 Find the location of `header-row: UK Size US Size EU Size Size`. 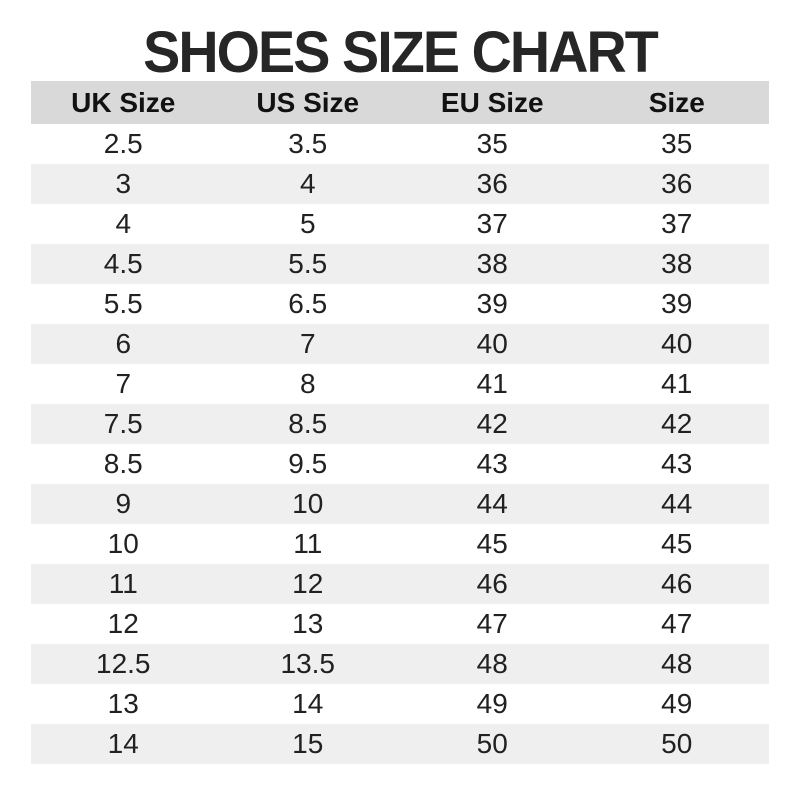

header-row: UK Size US Size EU Size Size is located at coordinates (400, 102).